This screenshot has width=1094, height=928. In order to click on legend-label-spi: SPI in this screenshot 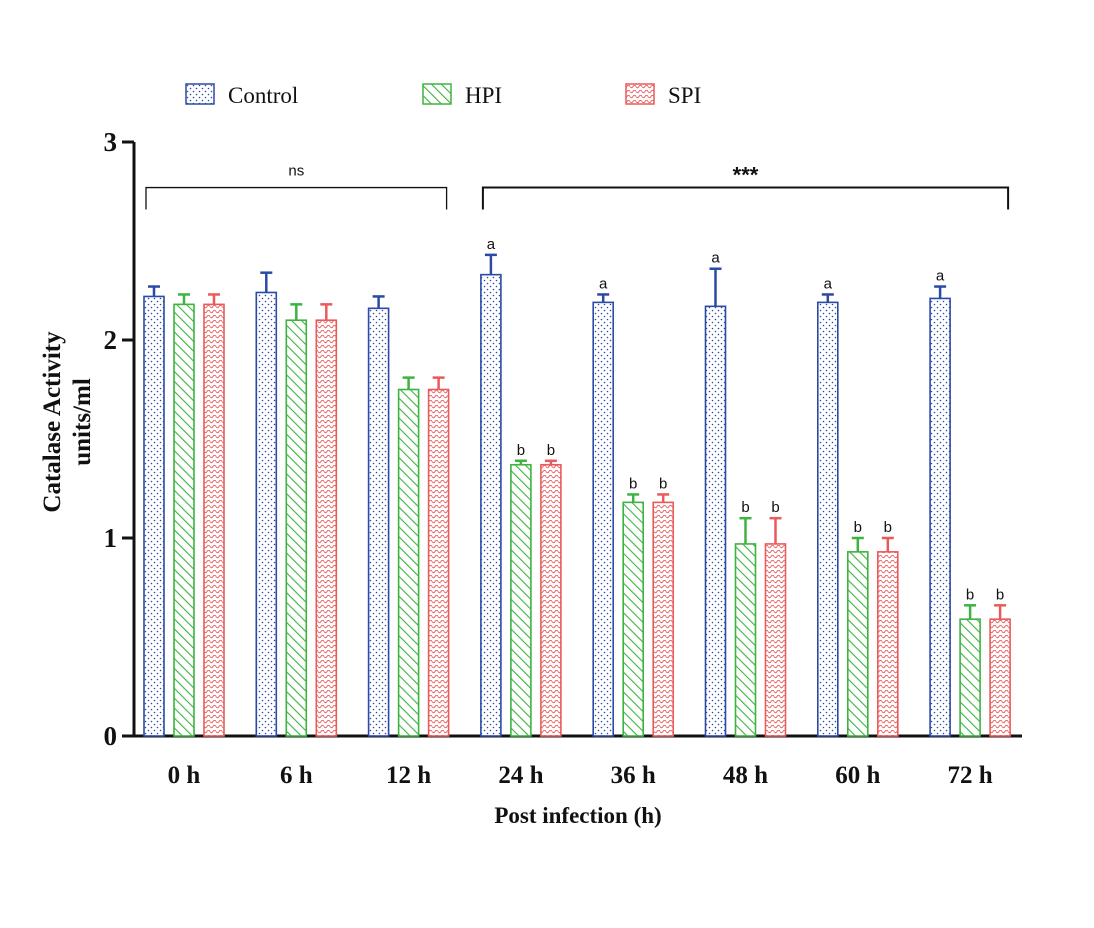, I will do `click(684, 95)`.